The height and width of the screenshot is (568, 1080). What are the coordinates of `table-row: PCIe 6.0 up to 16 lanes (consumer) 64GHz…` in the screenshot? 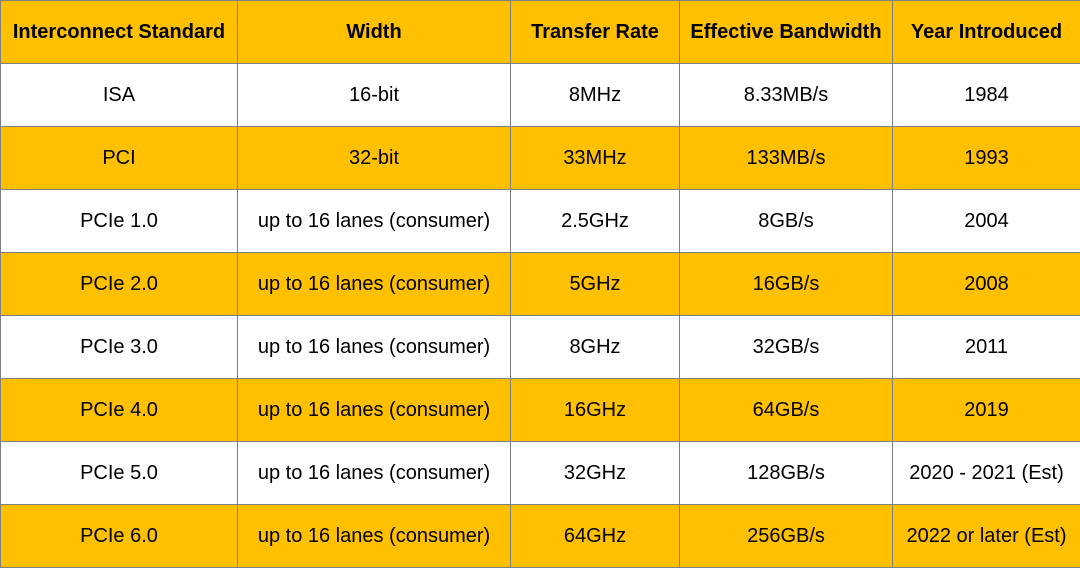 It's located at (540, 536).